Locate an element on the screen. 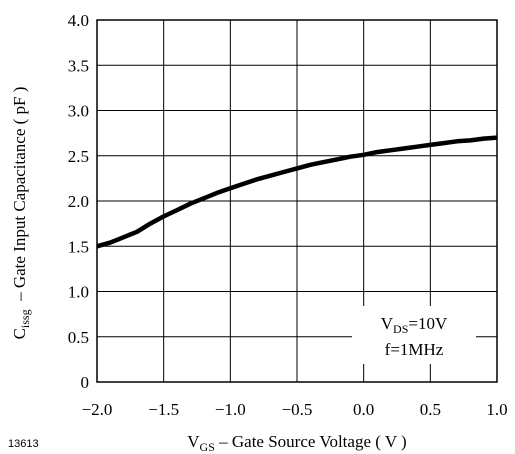 The image size is (515, 454). x-tick-label: −1.0 is located at coordinates (230, 409).